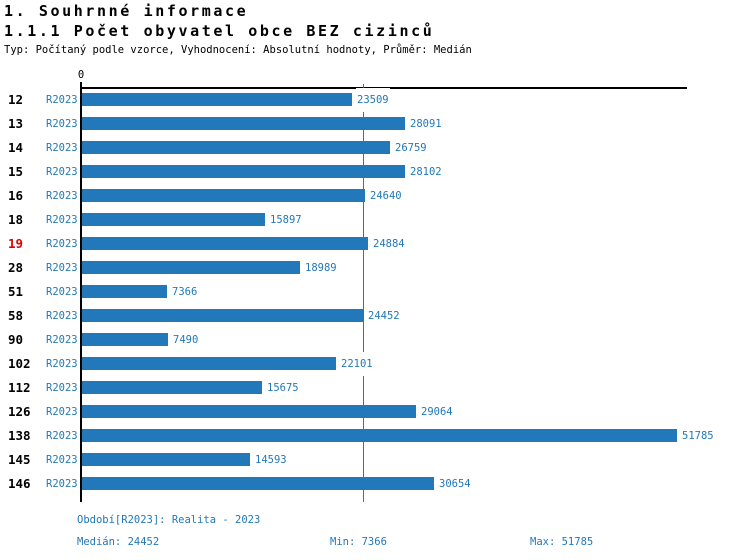 The height and width of the screenshot is (560, 750). Describe the element at coordinates (271, 460) in the screenshot. I see `value-label: 14593` at that location.